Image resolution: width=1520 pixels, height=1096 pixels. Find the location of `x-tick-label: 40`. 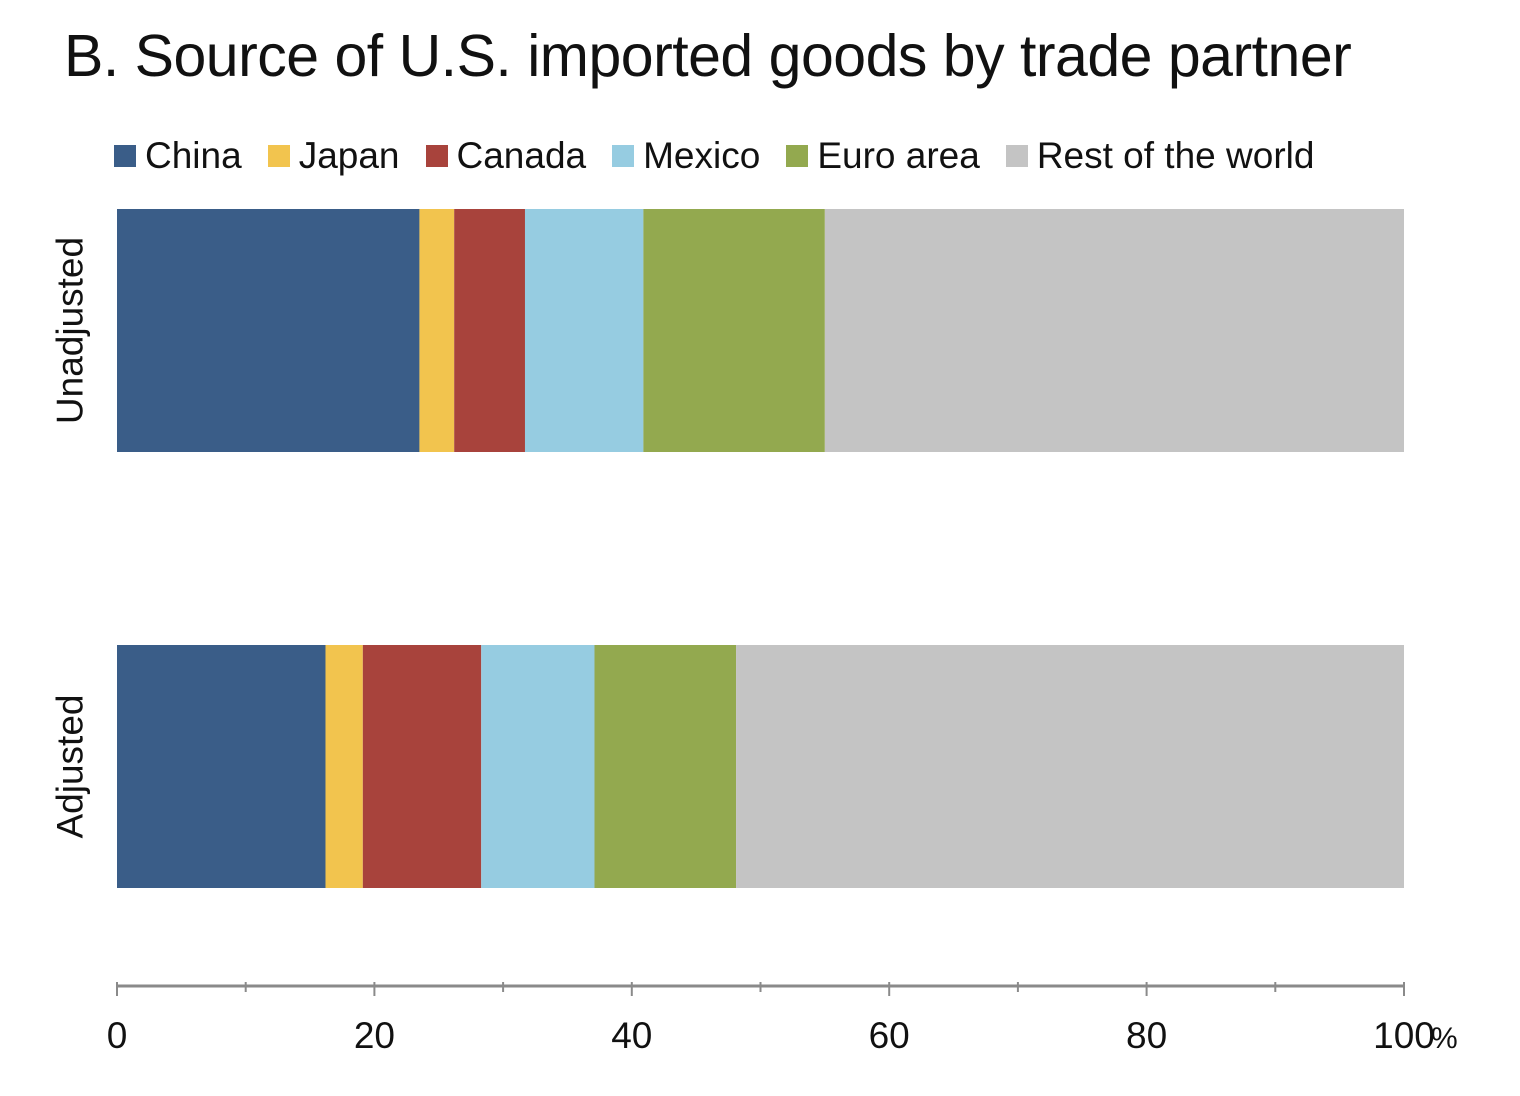

x-tick-label: 40 is located at coordinates (631, 1035).